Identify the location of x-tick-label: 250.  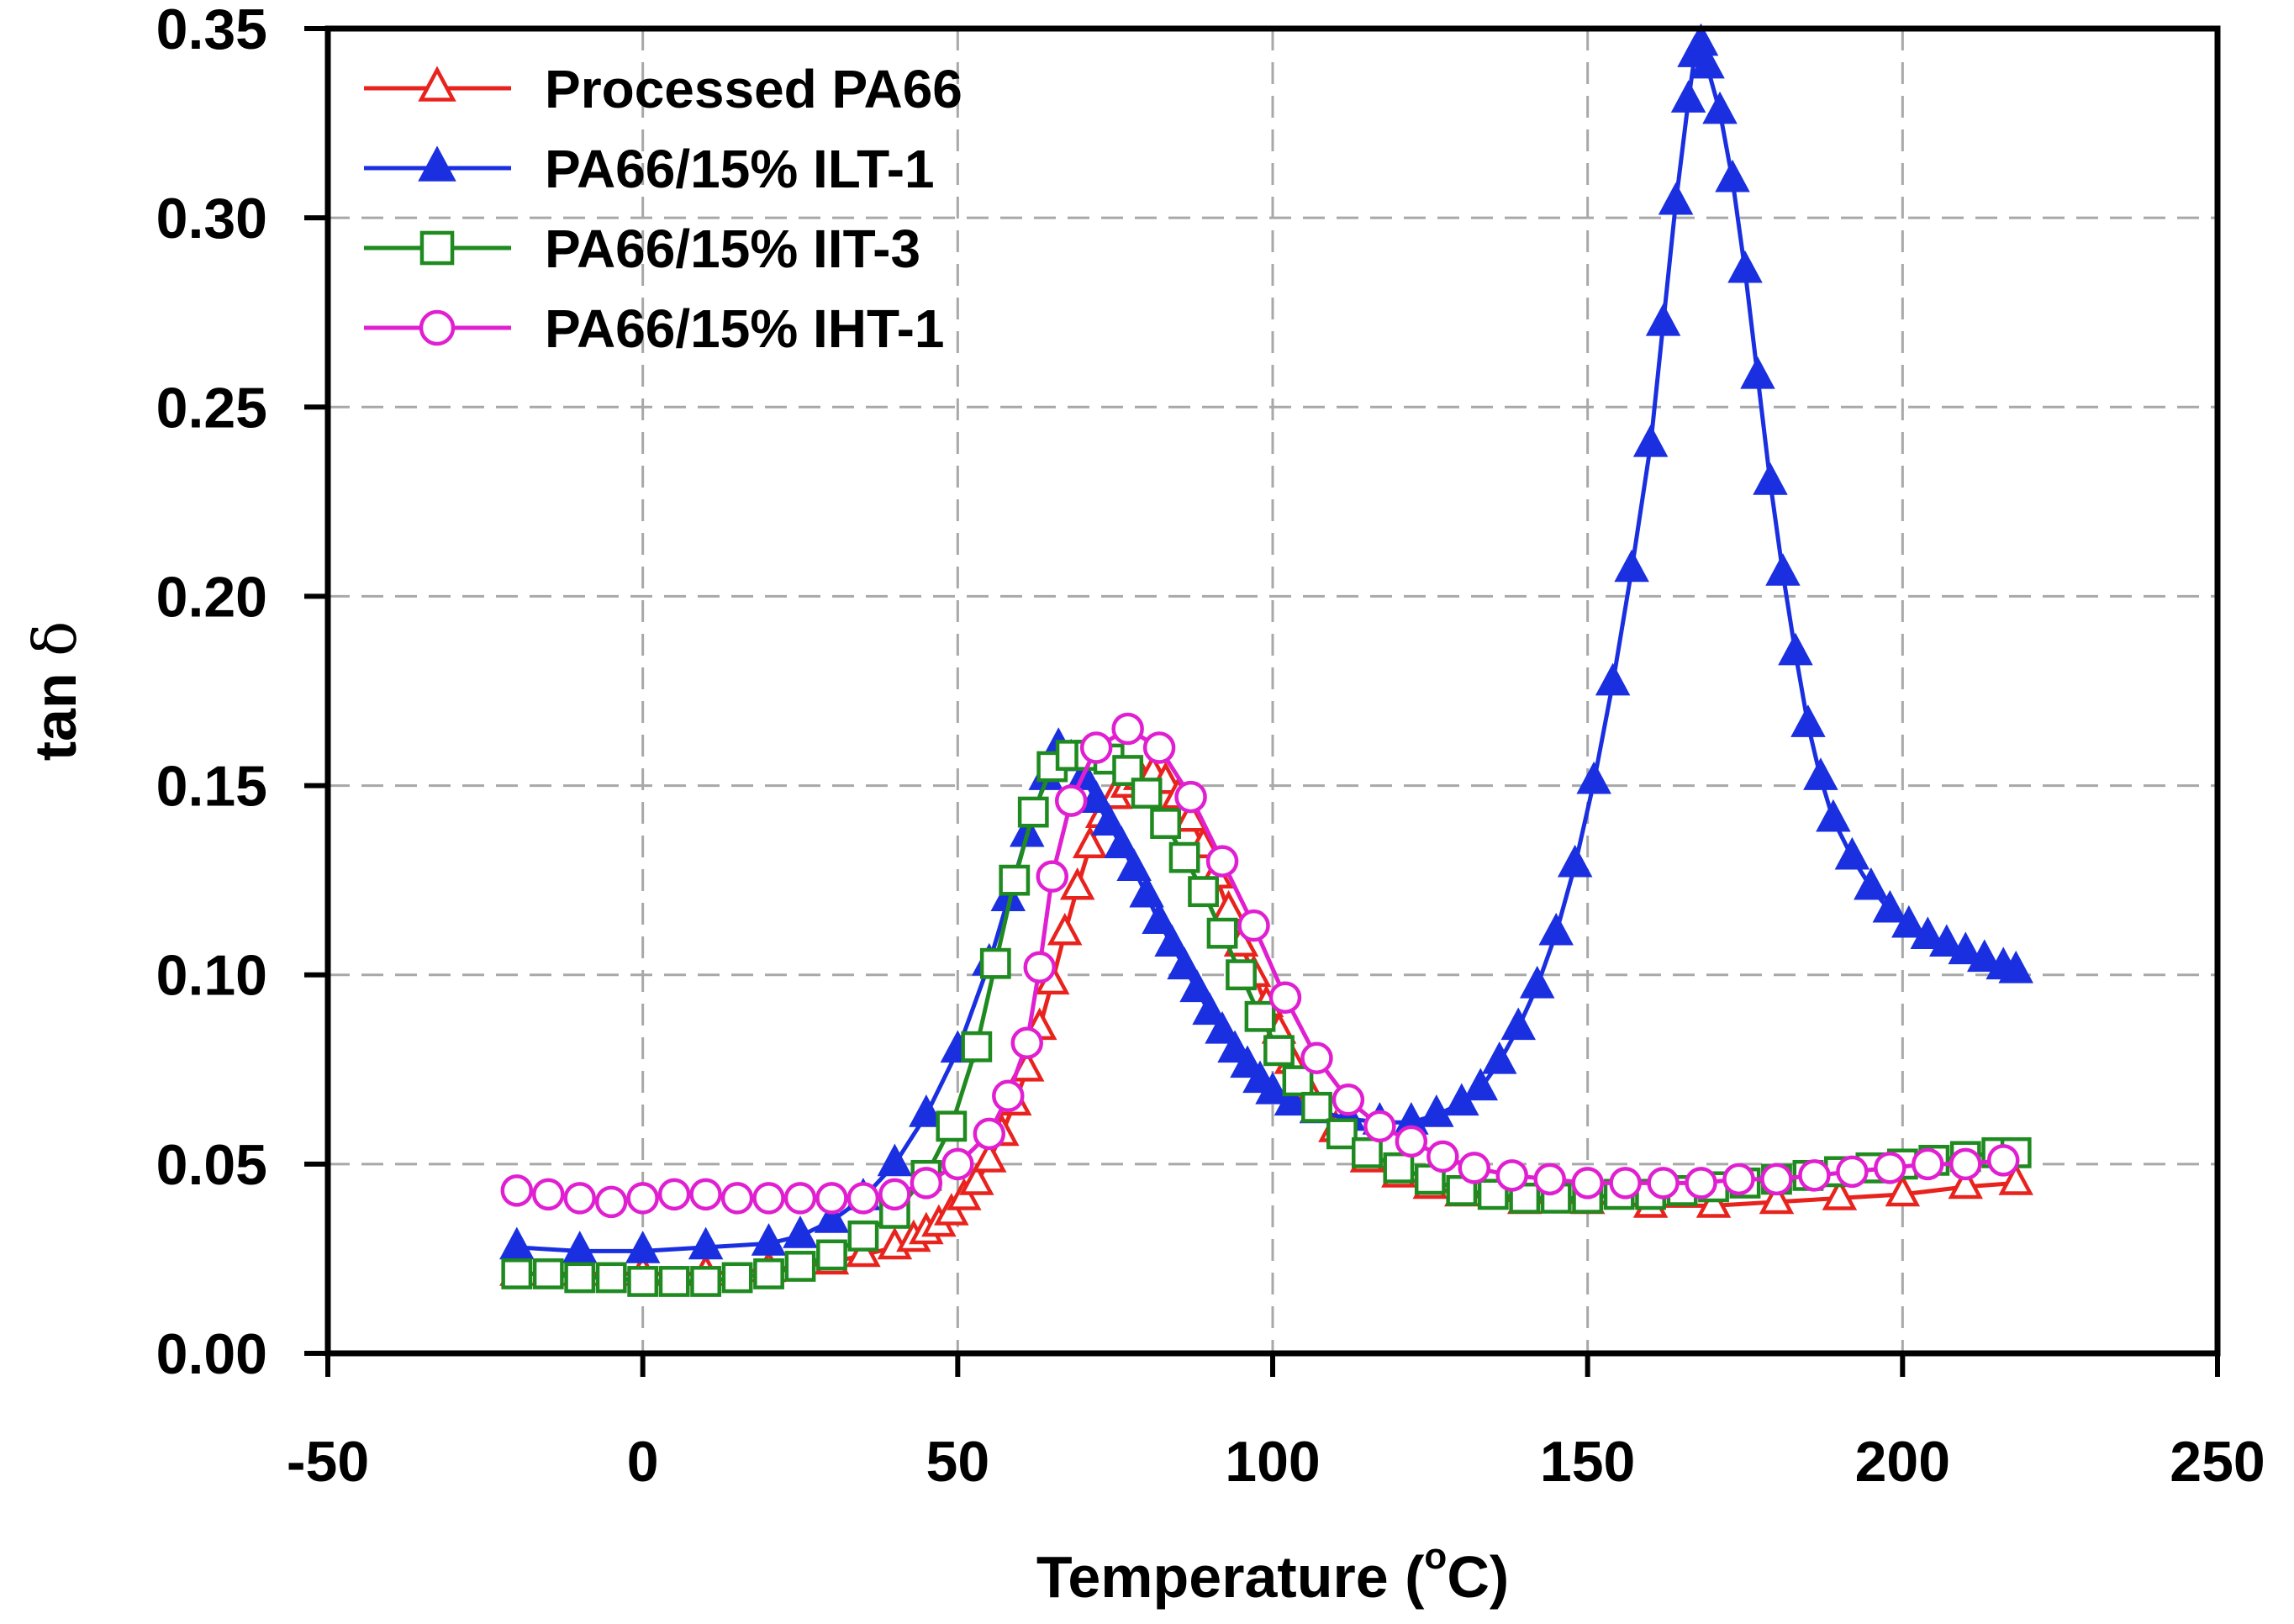
(2217, 1462).